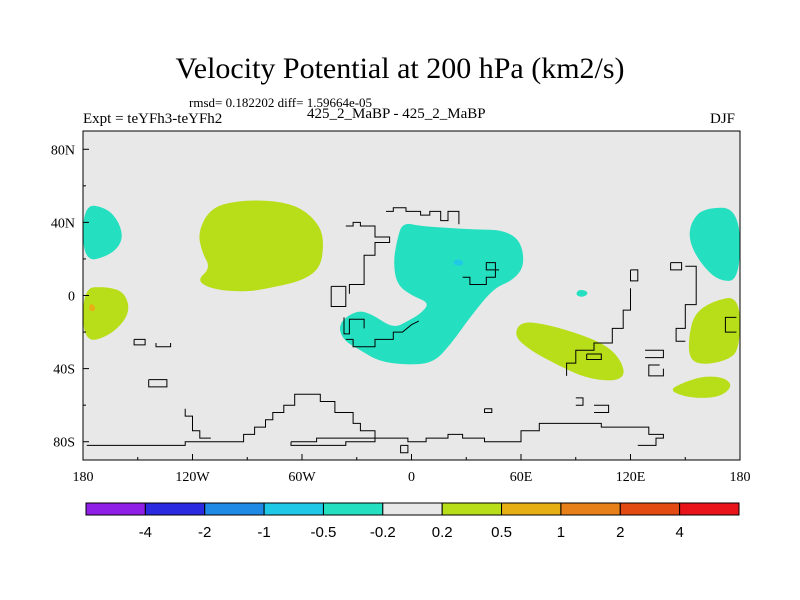 The height and width of the screenshot is (600, 800). I want to click on case-label: 425_2_MaBP - 425_2_MaBP, so click(396, 114).